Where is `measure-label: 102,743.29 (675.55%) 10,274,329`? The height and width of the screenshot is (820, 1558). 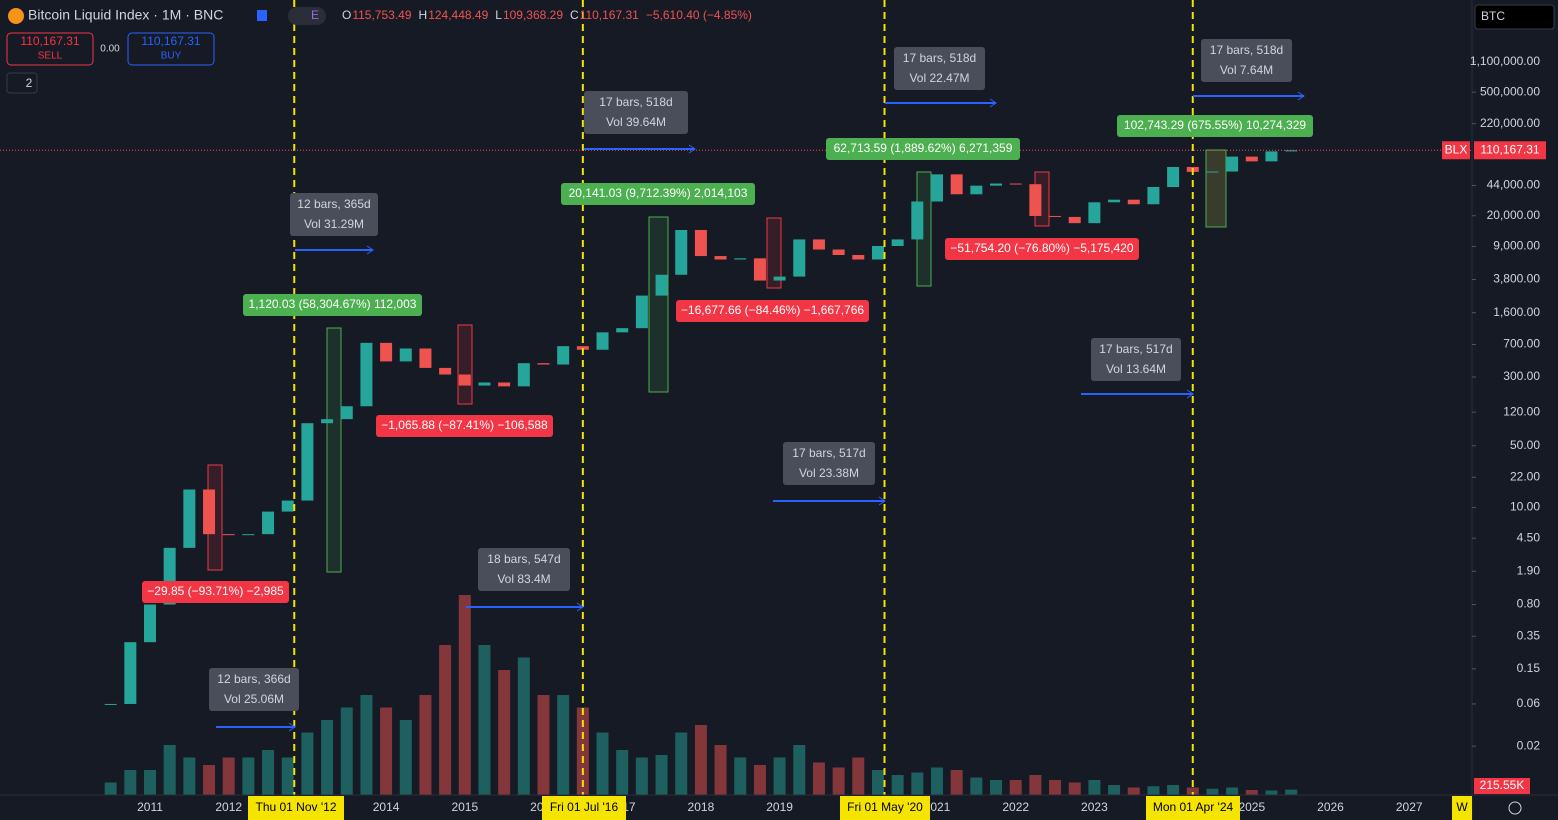 measure-label: 102,743.29 (675.55%) 10,274,329 is located at coordinates (1215, 125).